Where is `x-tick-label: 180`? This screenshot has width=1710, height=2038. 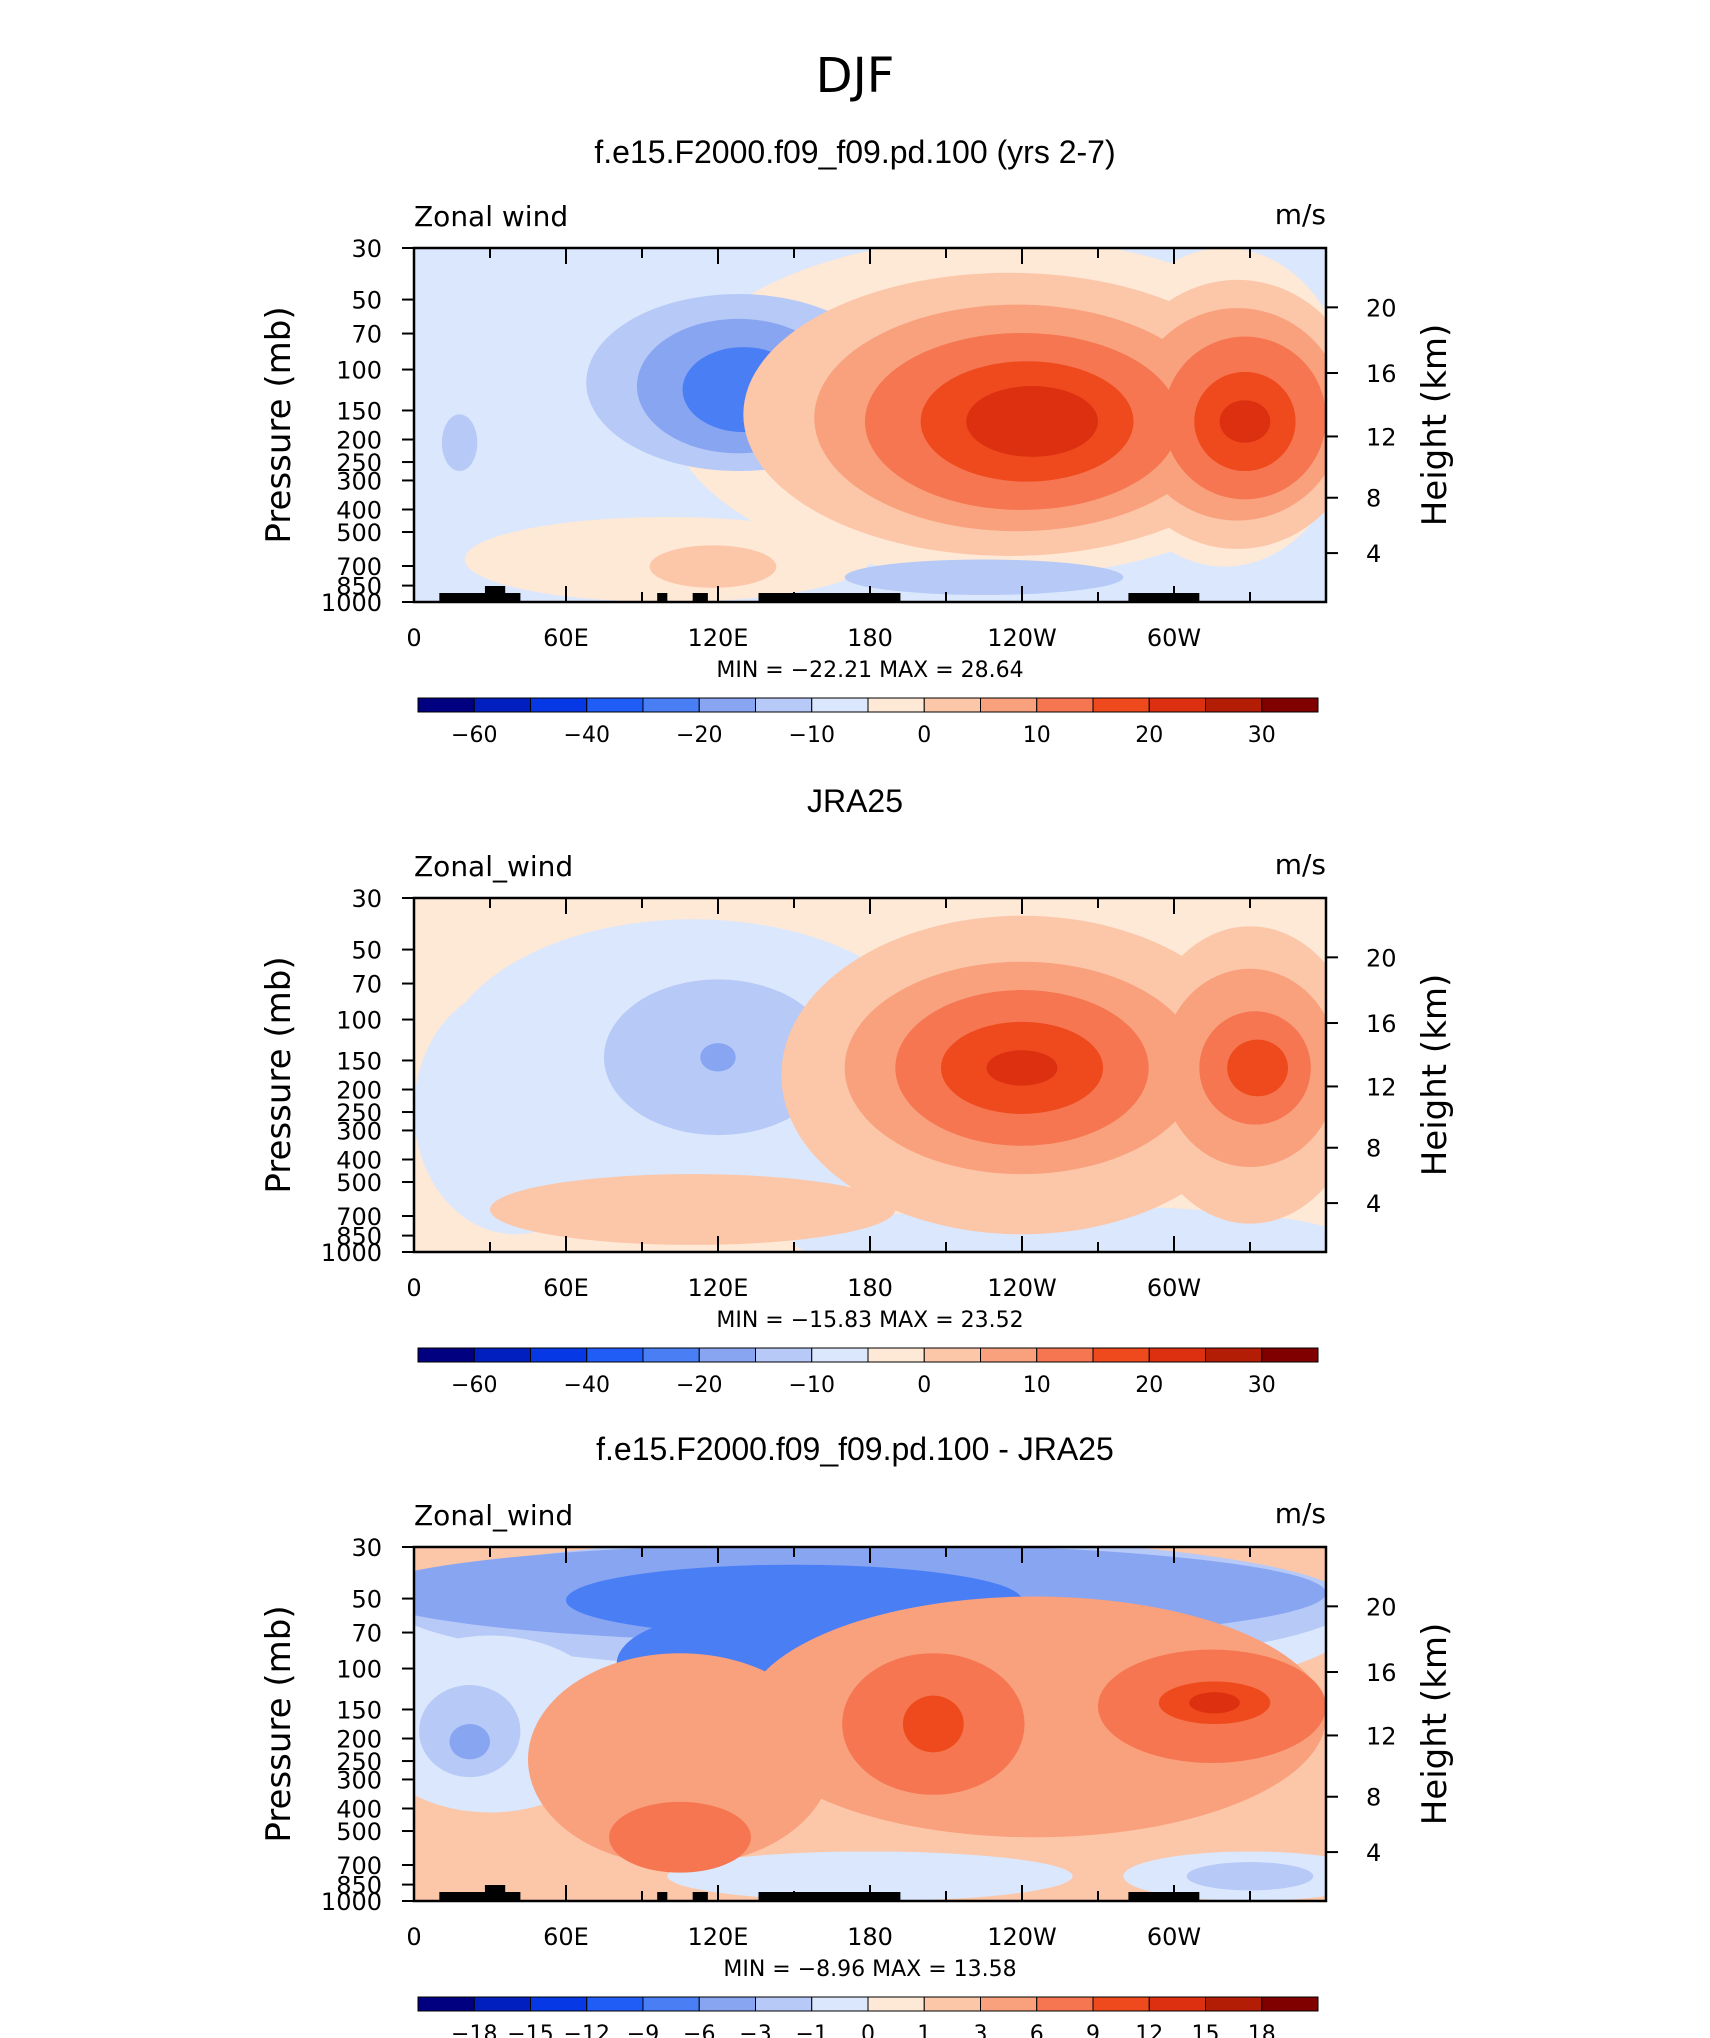
x-tick-label: 180 is located at coordinates (870, 1937).